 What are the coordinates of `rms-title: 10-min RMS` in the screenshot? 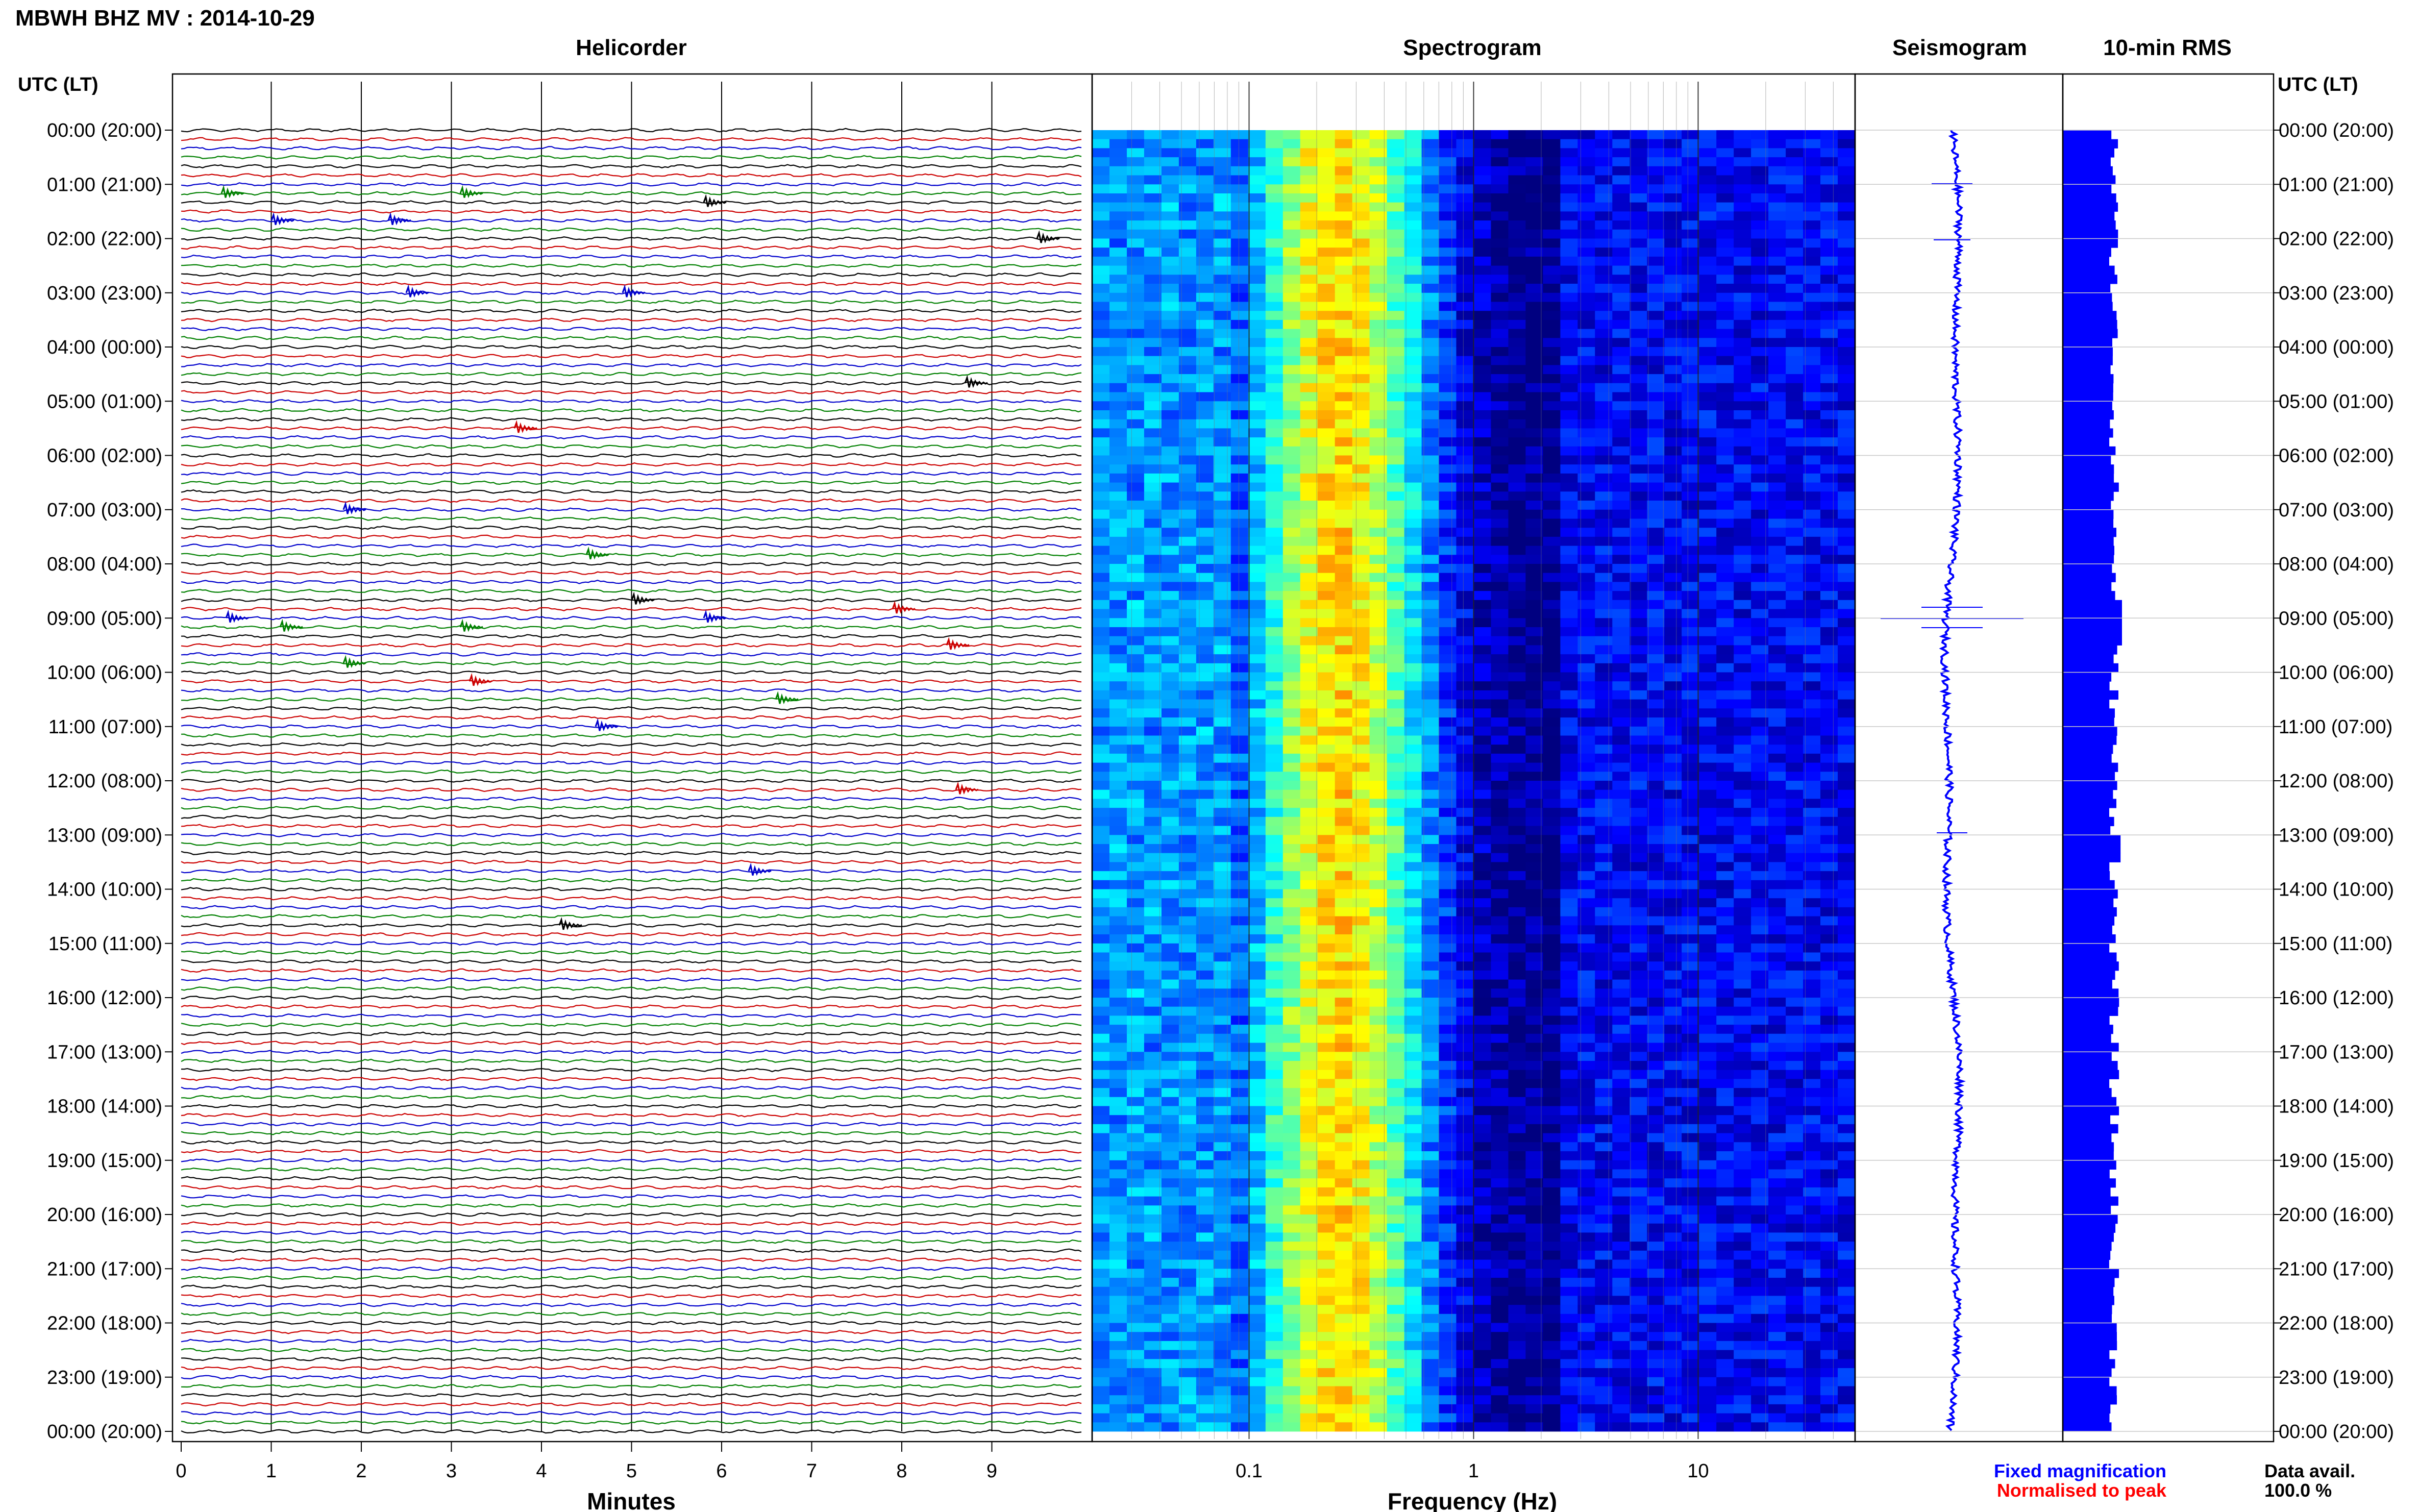 It's located at (2167, 47).